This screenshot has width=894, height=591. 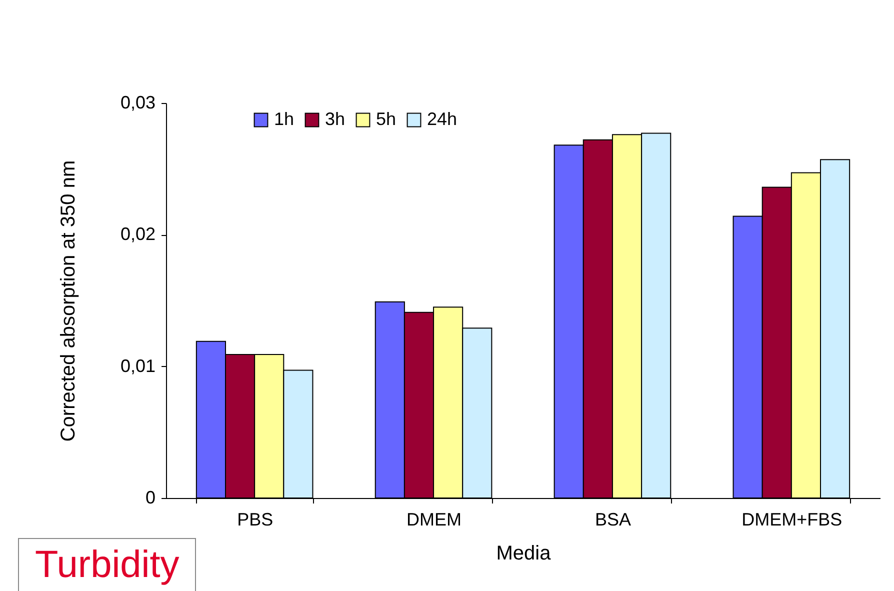 I want to click on x-tick-label: PBS, so click(x=255, y=520).